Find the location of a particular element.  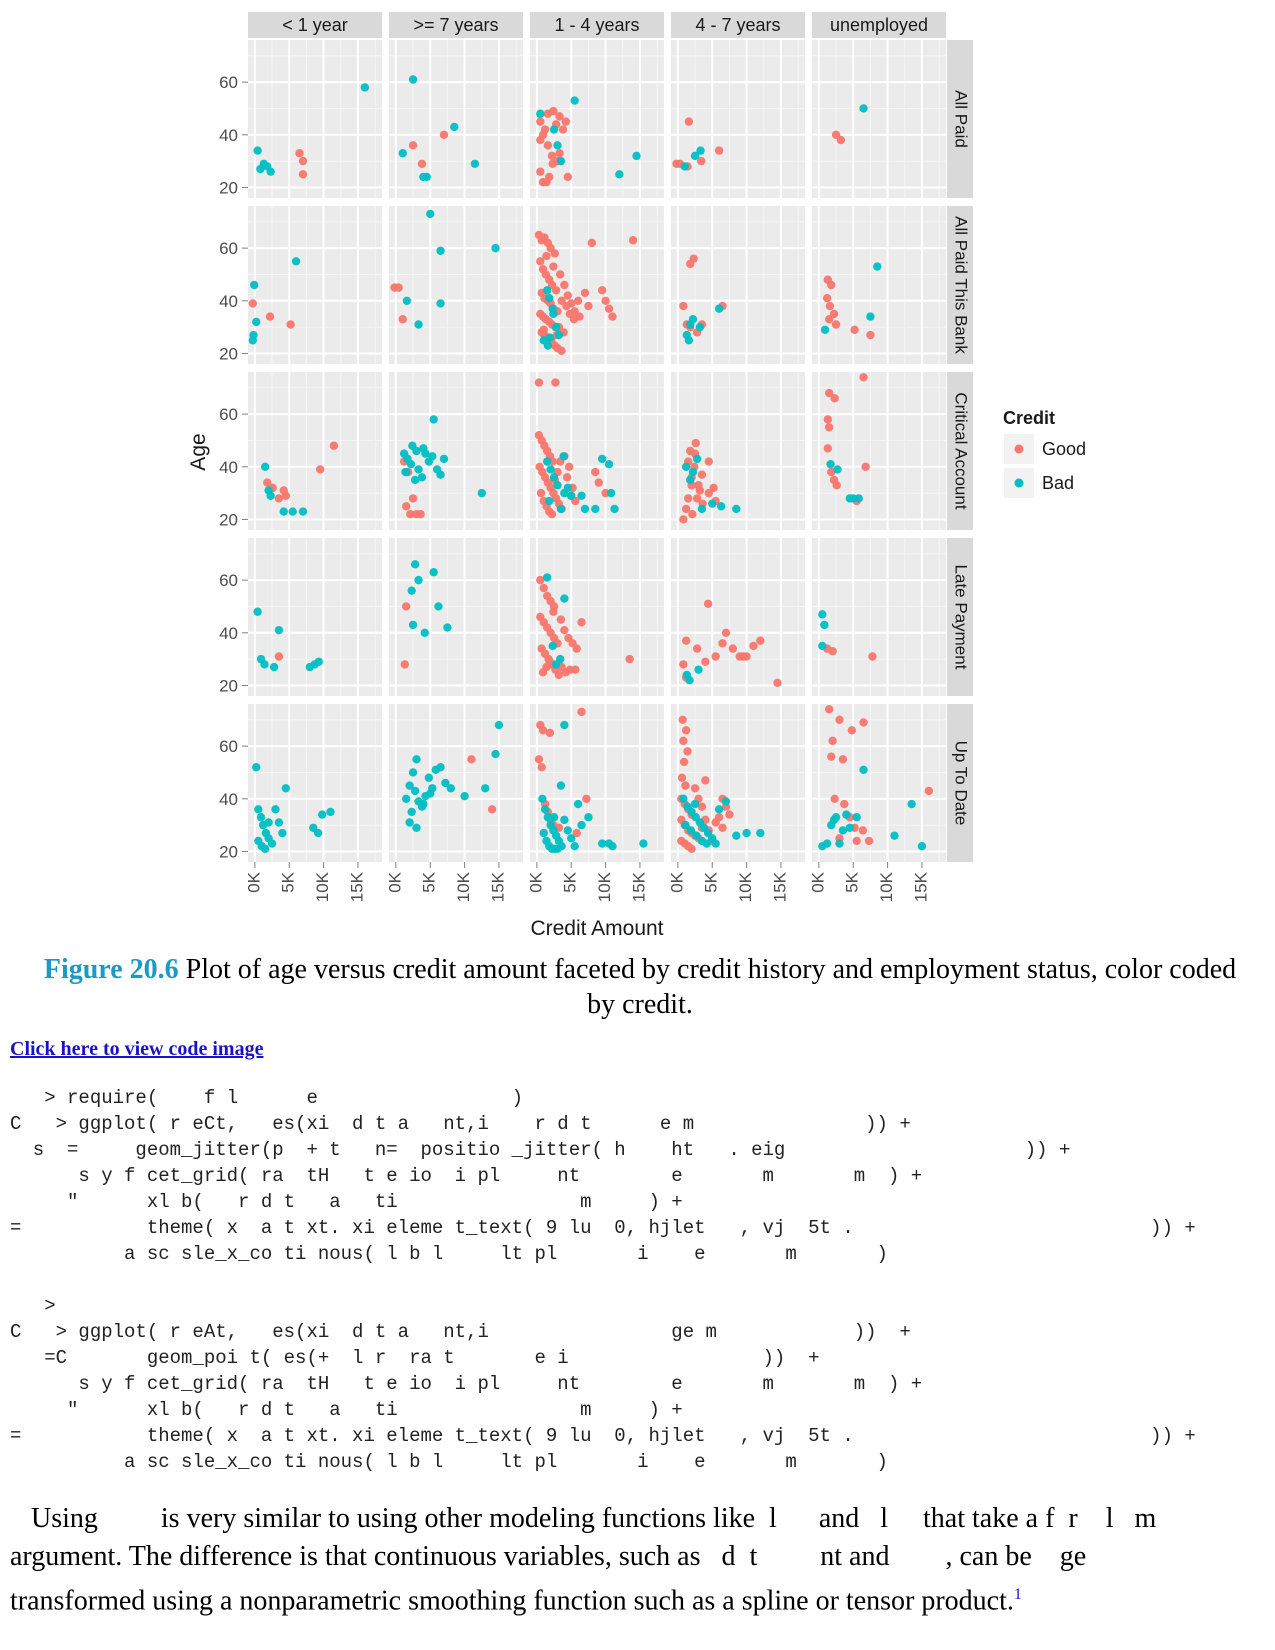

code-line: > require( f l e ) is located at coordinates (267, 1098).